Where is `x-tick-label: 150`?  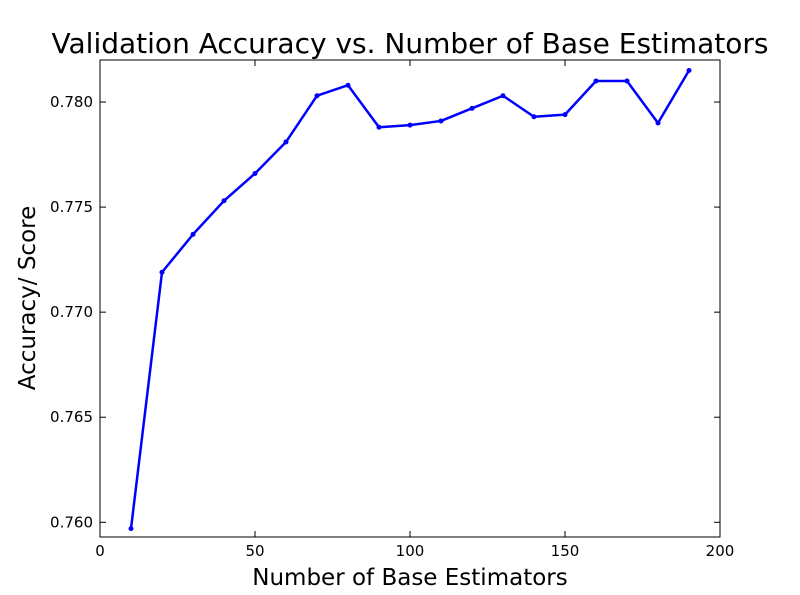
x-tick-label: 150 is located at coordinates (565, 551).